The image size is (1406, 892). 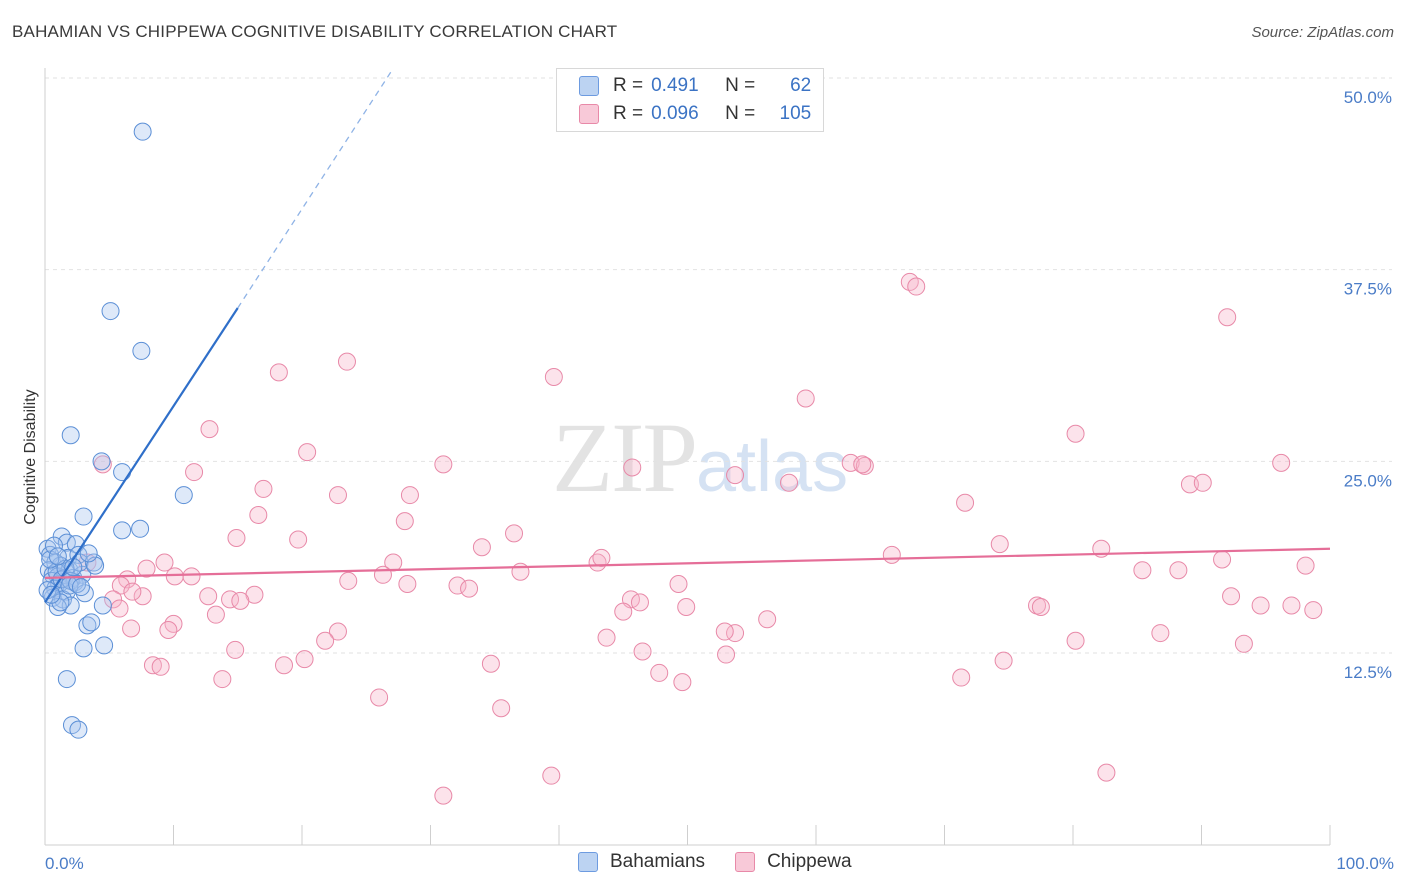 What do you see at coordinates (658, 861) in the screenshot?
I see `legend-label-bahamians: Bahamians` at bounding box center [658, 861].